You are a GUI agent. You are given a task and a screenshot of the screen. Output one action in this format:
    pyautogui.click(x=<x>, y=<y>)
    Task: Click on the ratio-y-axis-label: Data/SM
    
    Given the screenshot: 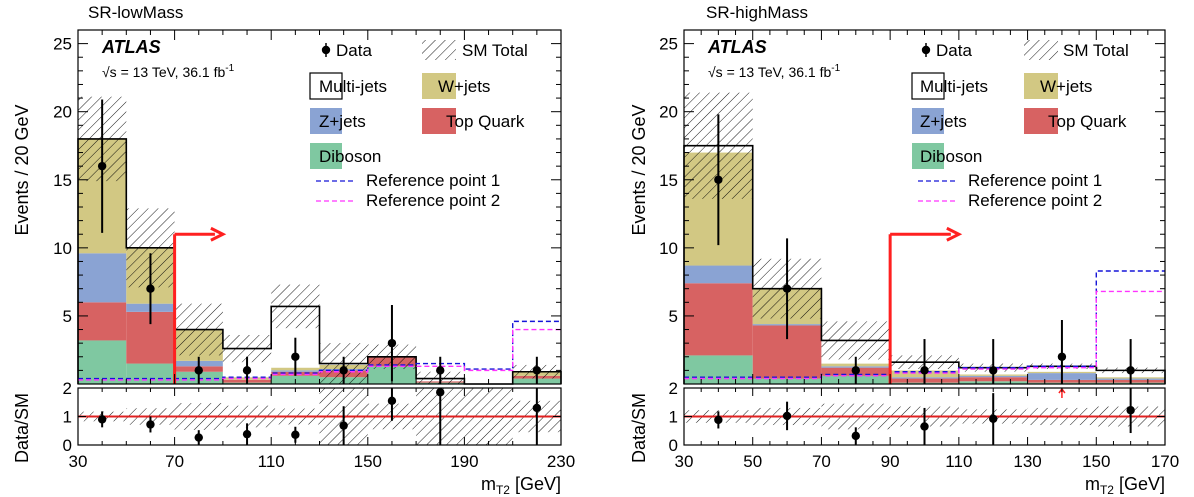 What is the action you would take?
    pyautogui.click(x=22, y=428)
    